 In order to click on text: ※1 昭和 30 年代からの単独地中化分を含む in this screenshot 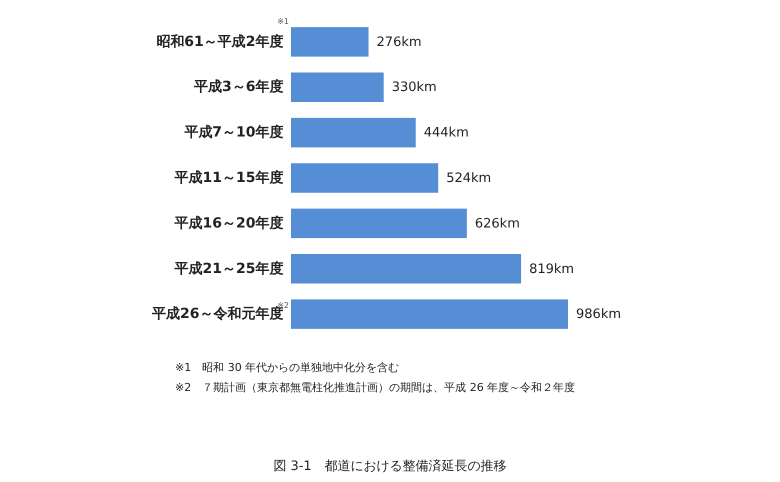, I will do `click(287, 367)`.